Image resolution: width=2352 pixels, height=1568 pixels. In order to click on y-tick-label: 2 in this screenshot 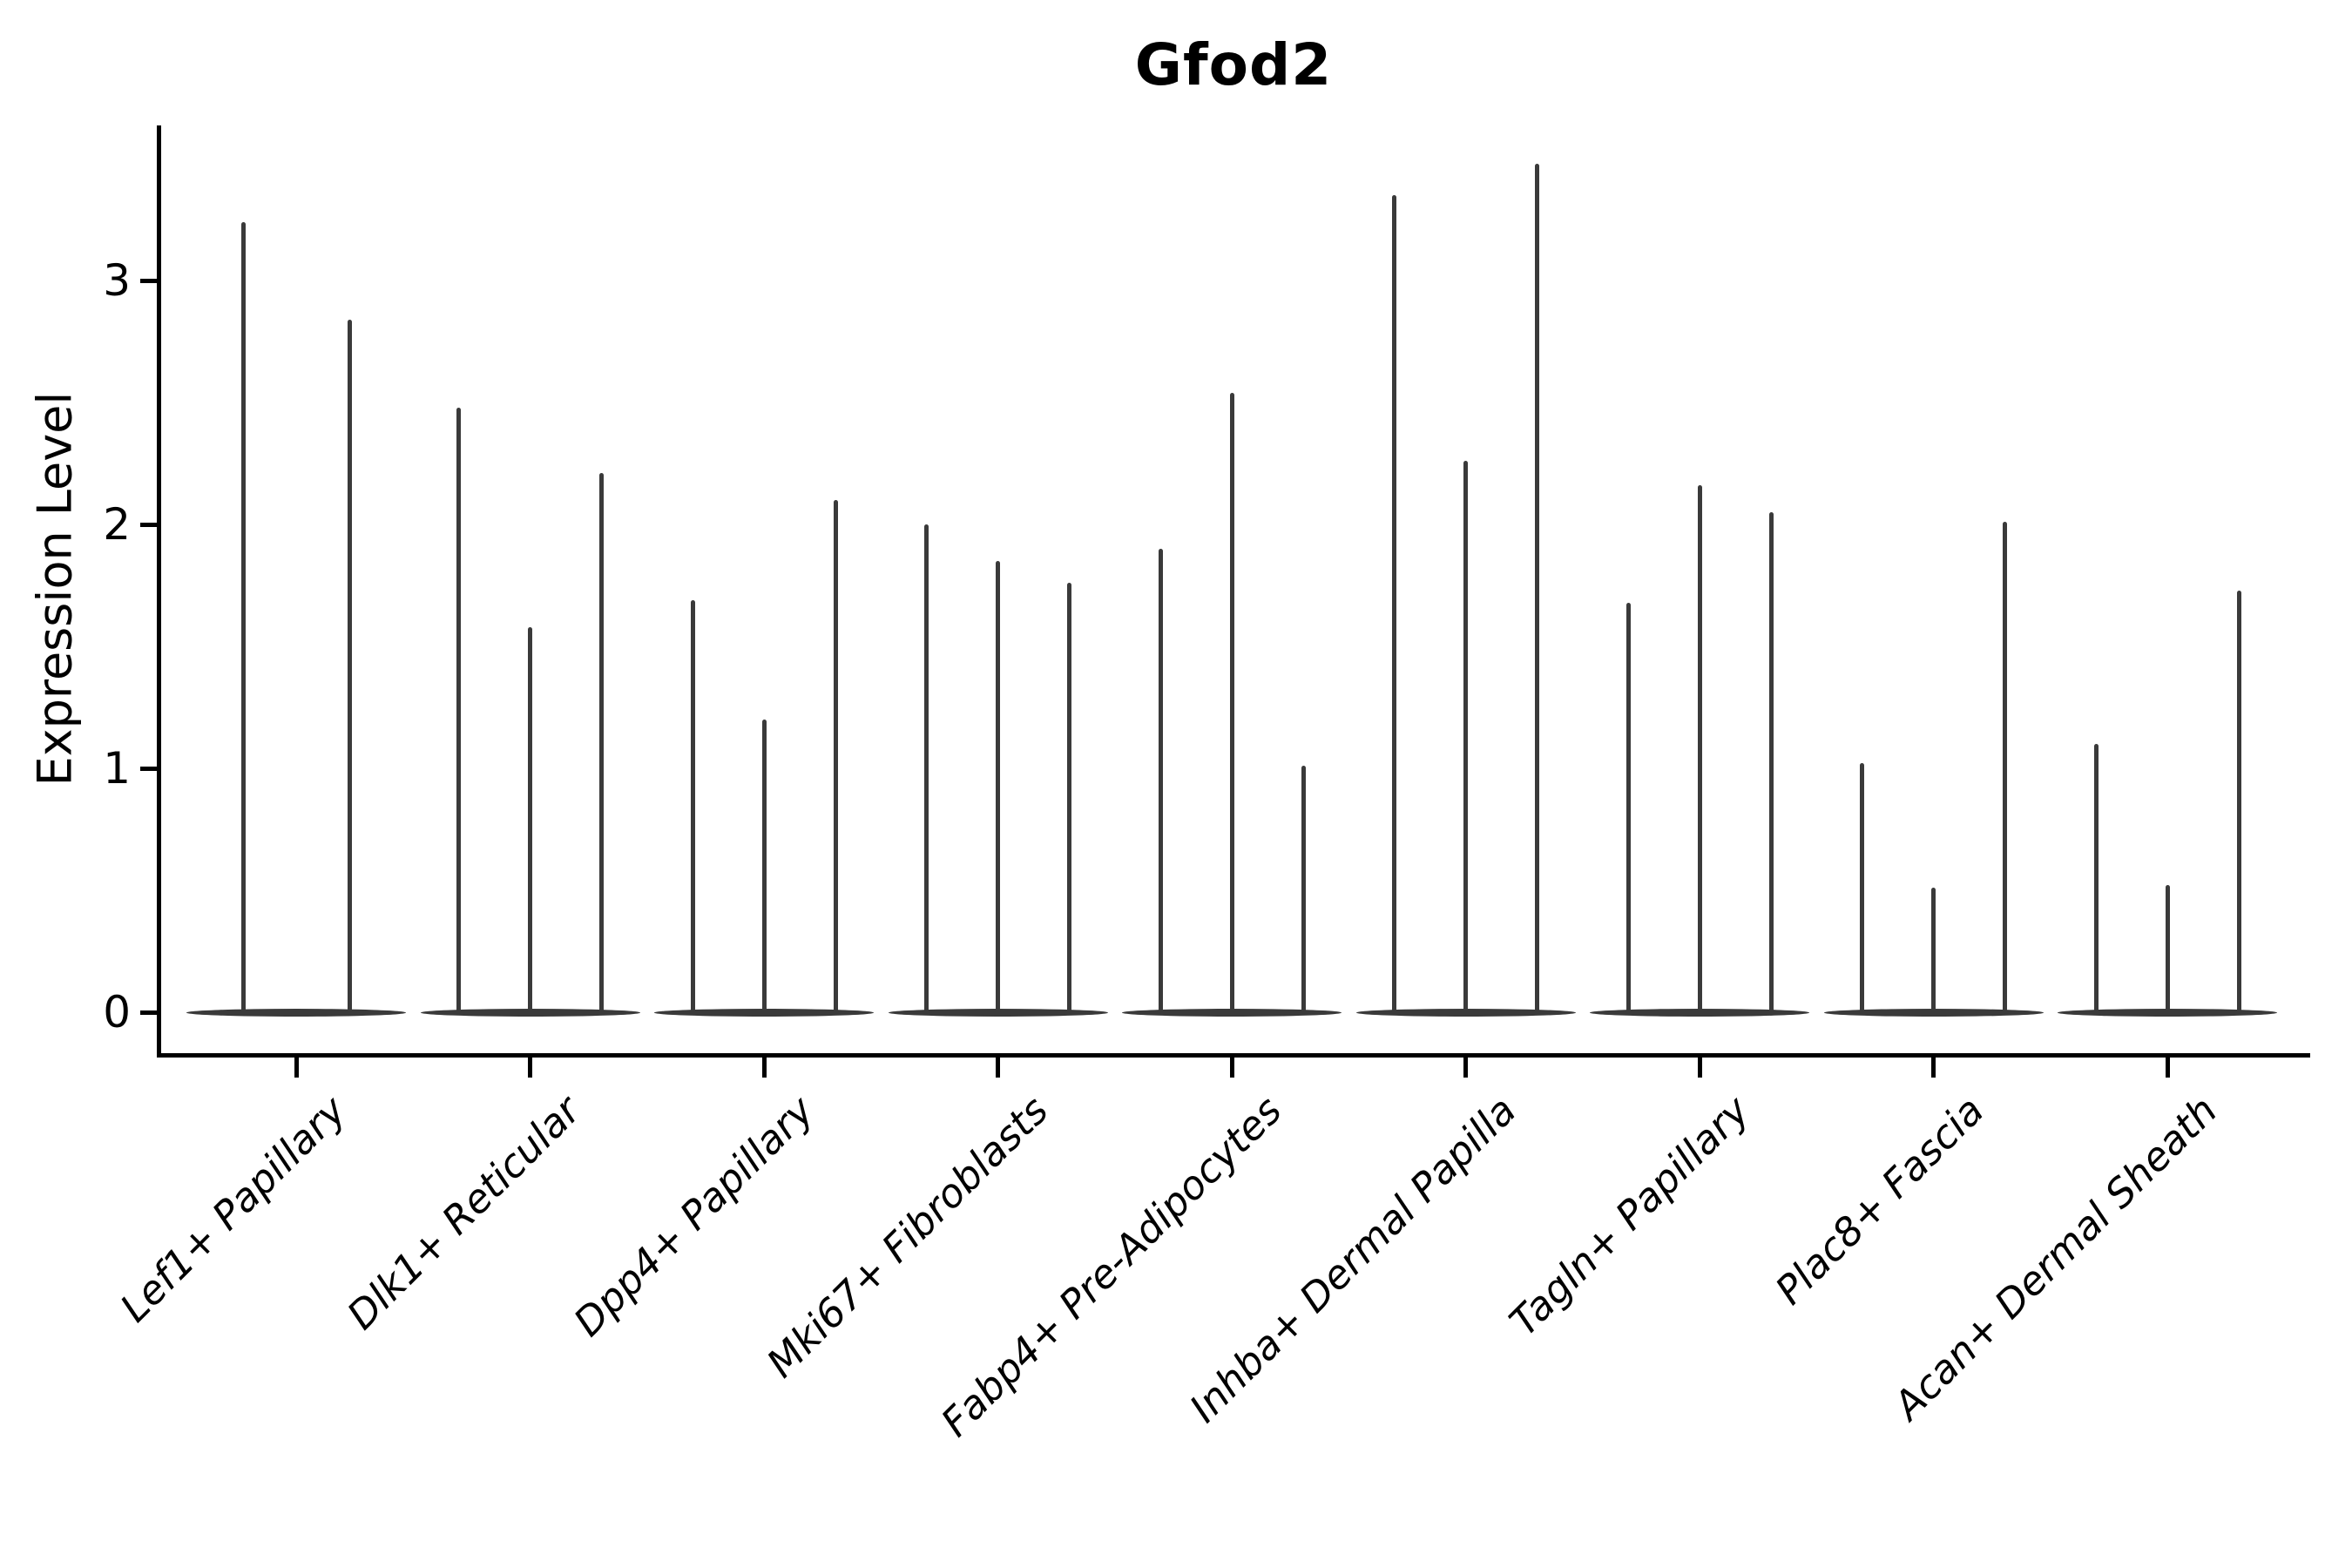, I will do `click(117, 524)`.